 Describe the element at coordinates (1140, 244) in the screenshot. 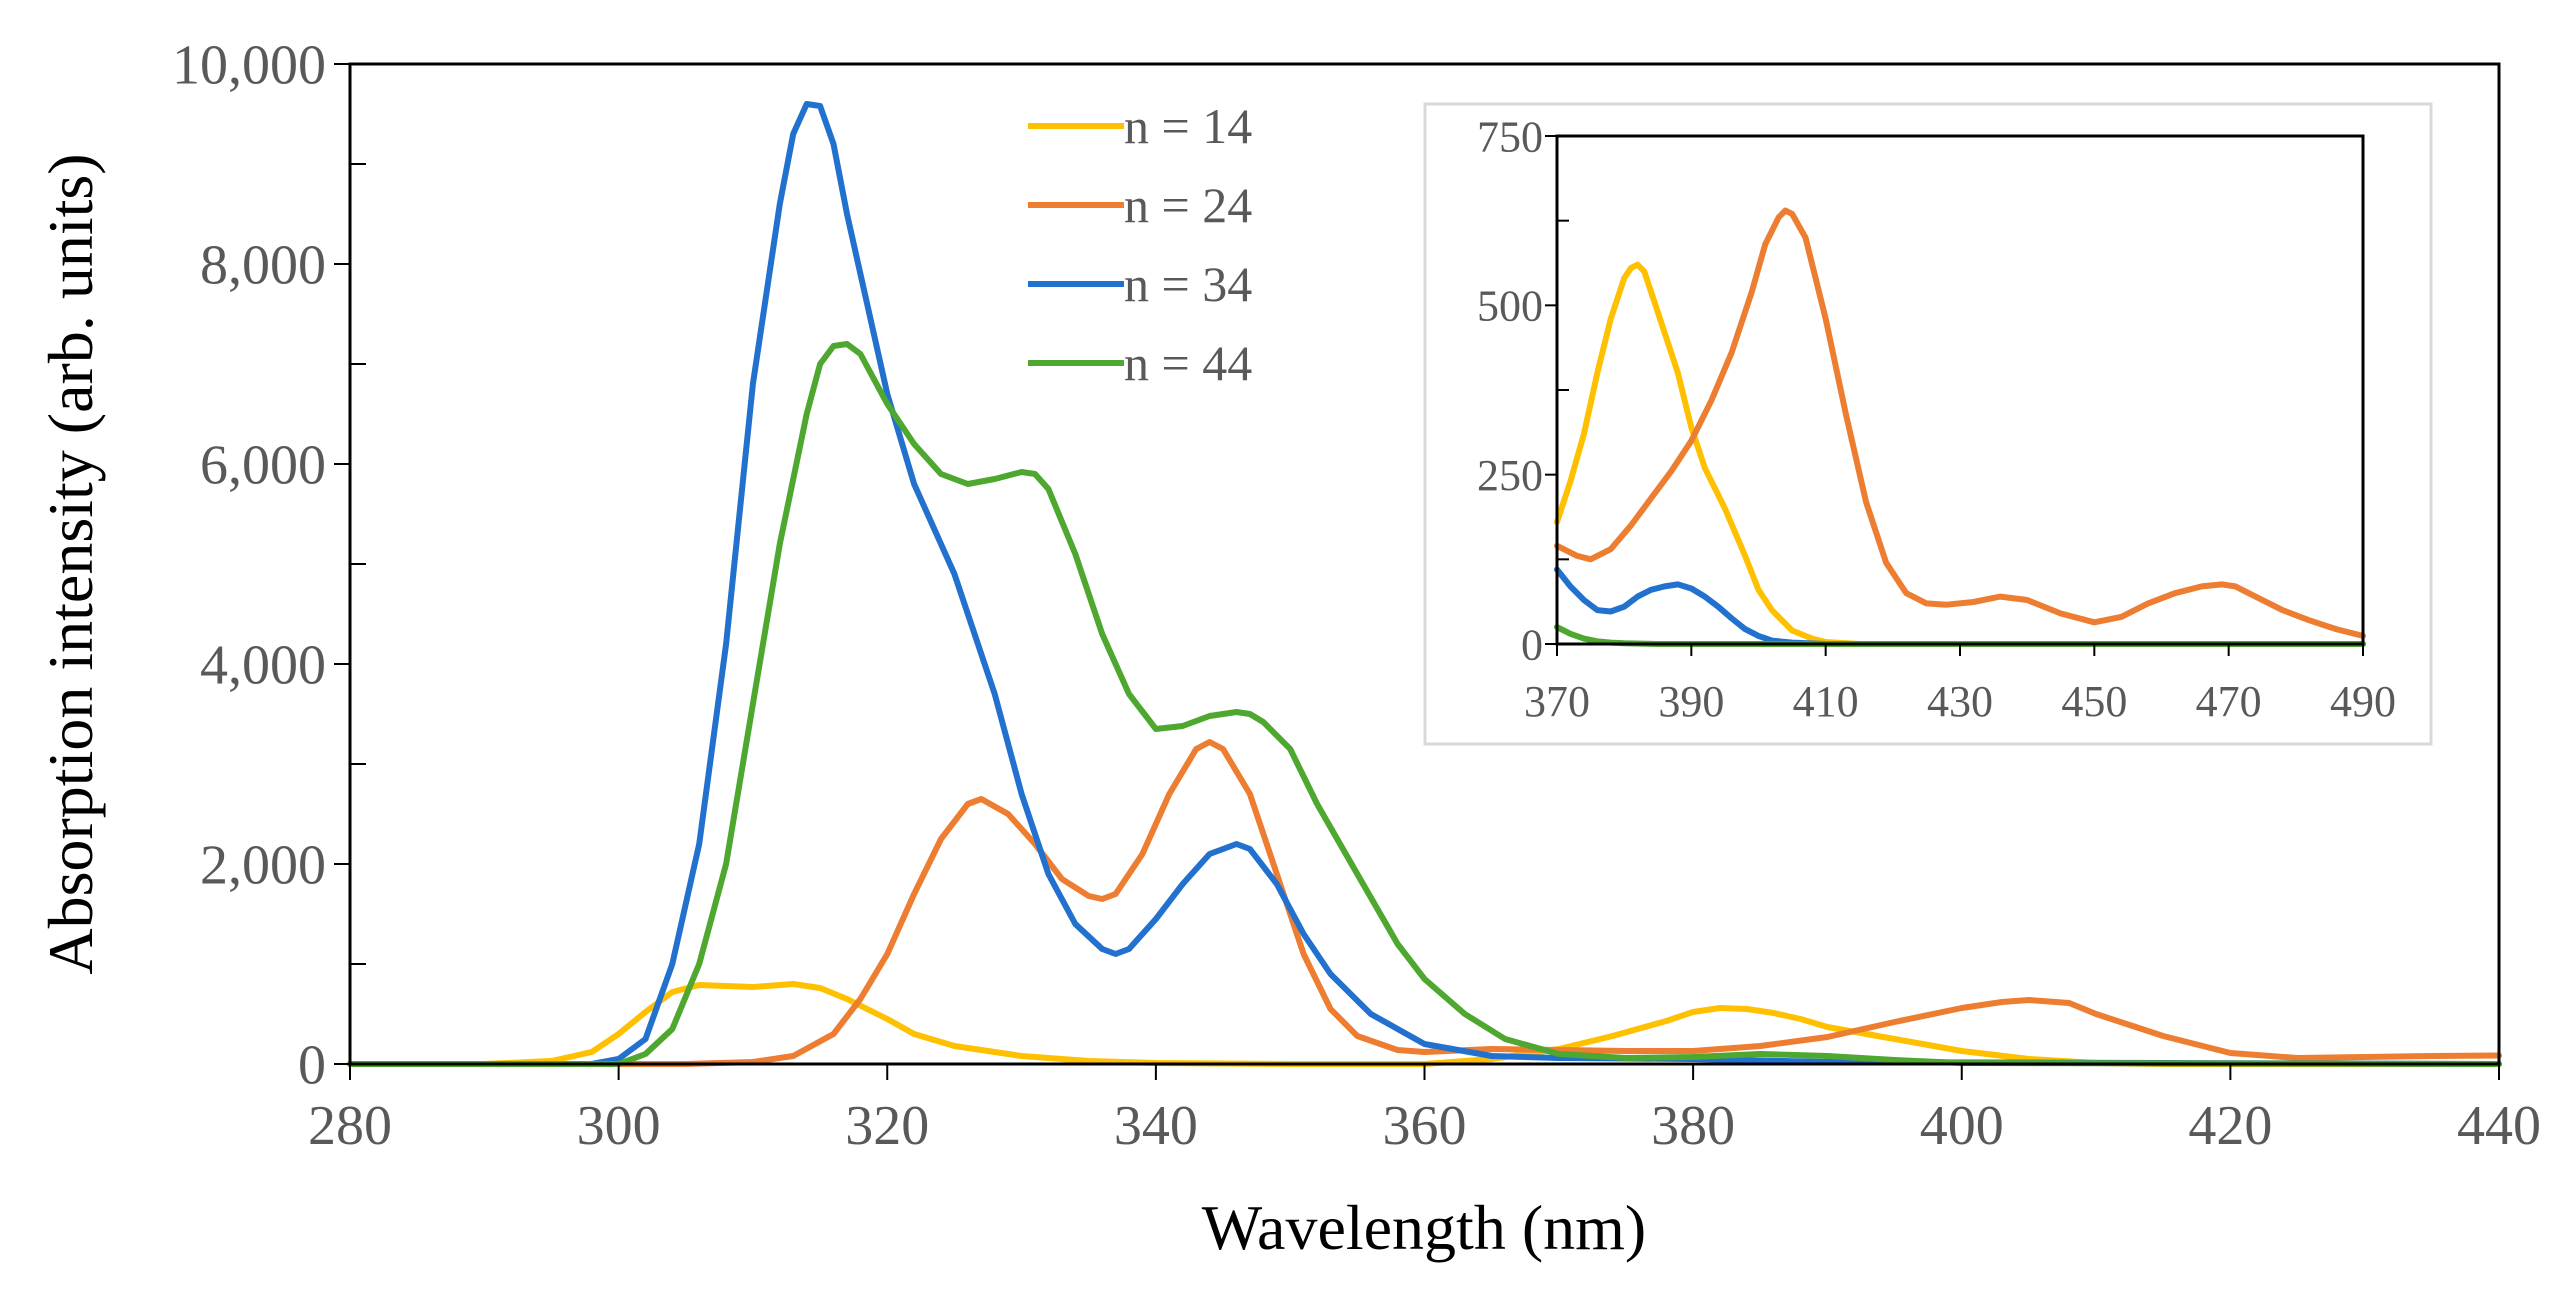

I see `legend: n = 14 n = 24 n = 34 n = 44` at that location.